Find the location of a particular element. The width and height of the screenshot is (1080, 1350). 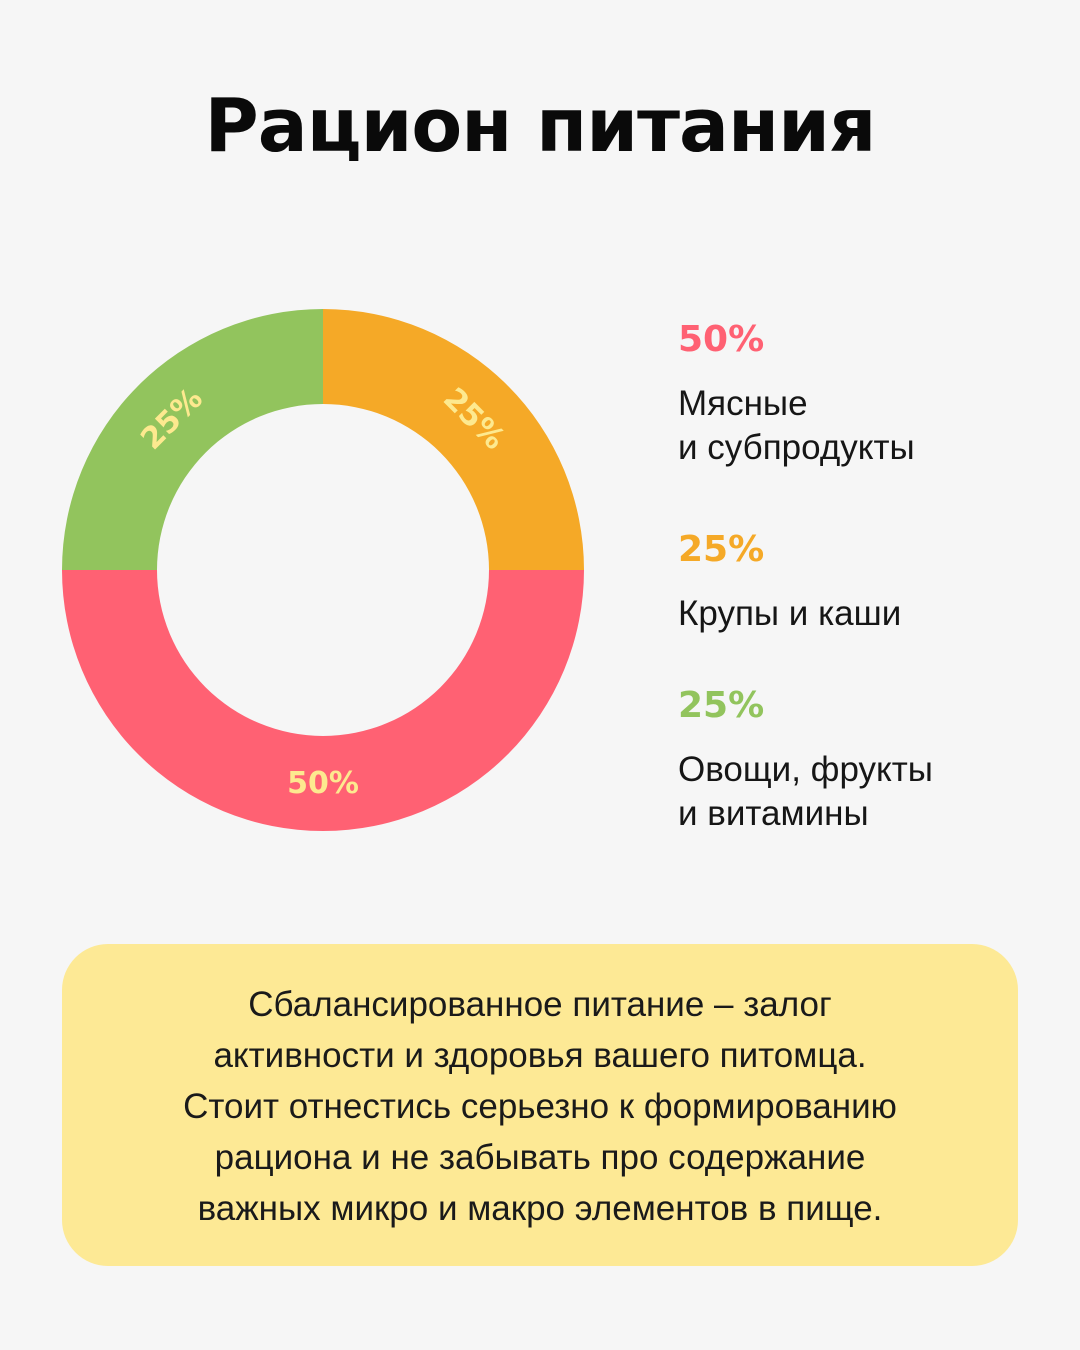

legend-item-meat: 50% Мясные и субпродукты is located at coordinates (868, 394).